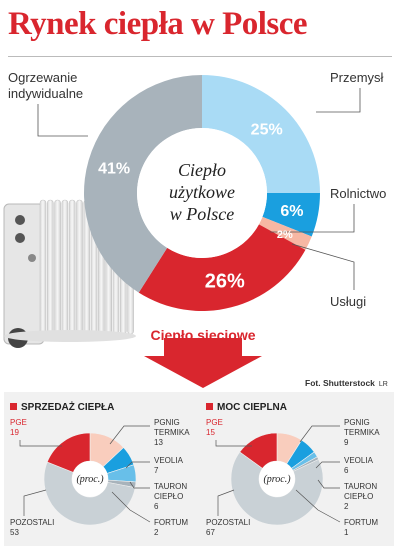  What do you see at coordinates (168, 465) in the screenshot?
I see `sprzedaz-label-veolia: VEOLIA 7` at bounding box center [168, 465].